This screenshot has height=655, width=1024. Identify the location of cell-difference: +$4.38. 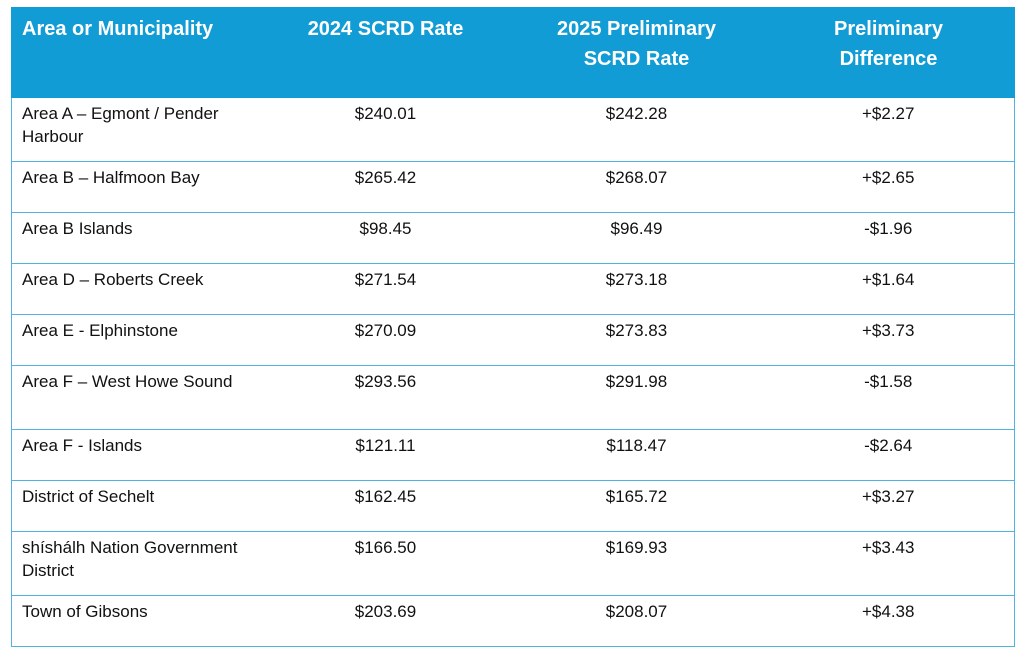
(888, 621).